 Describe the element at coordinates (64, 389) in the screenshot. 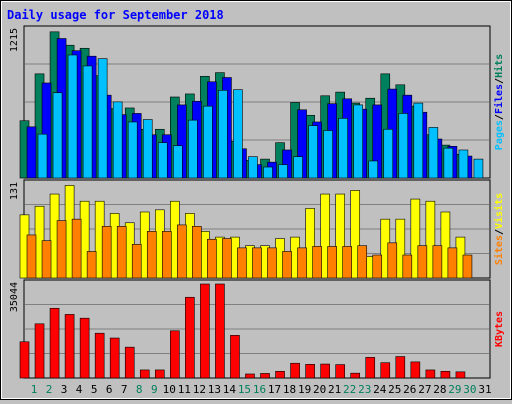

I see `x-tick-label: 3` at that location.